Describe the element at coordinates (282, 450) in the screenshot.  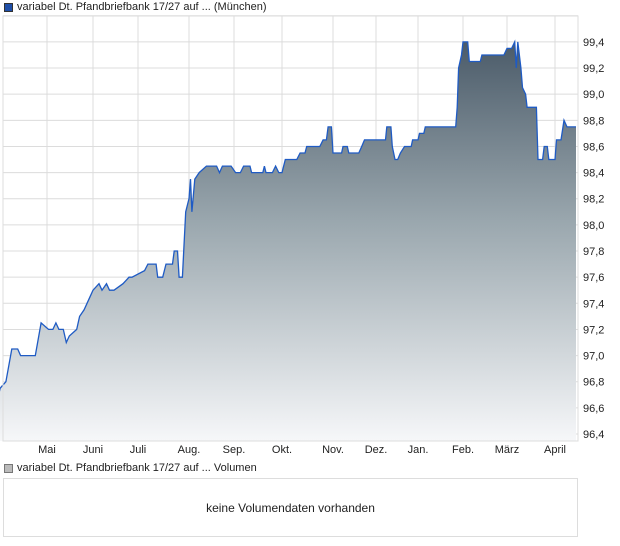
I see `x-tick-label: Okt.` at that location.